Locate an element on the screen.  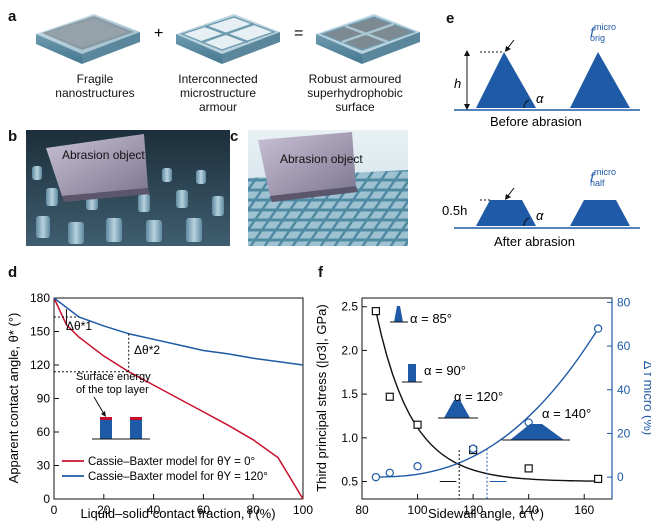
x-tick-label: 140 is located at coordinates (529, 510).